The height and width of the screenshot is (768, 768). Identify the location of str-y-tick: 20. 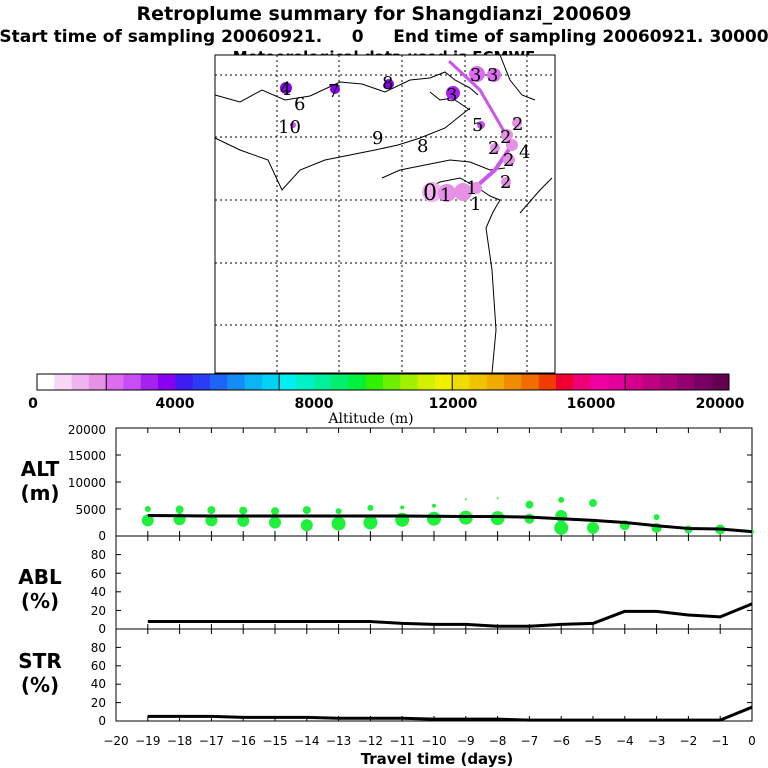
(98, 703).